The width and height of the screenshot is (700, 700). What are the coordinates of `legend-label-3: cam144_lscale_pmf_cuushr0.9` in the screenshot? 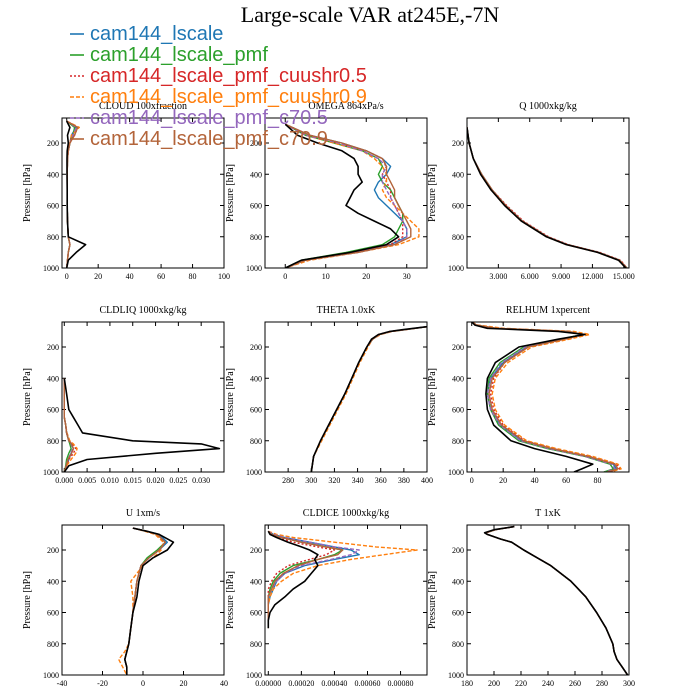 It's located at (228, 97).